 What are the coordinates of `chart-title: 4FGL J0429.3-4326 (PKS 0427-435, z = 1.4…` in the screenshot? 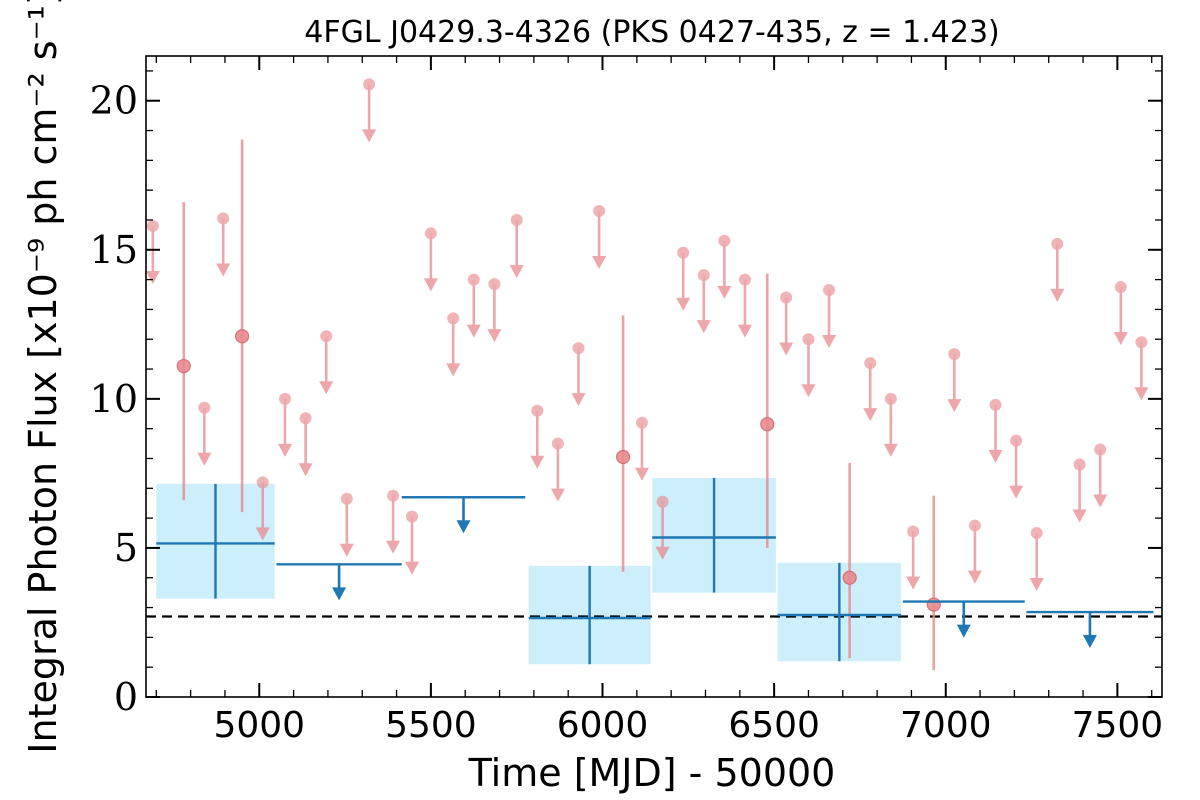 It's located at (651, 32).